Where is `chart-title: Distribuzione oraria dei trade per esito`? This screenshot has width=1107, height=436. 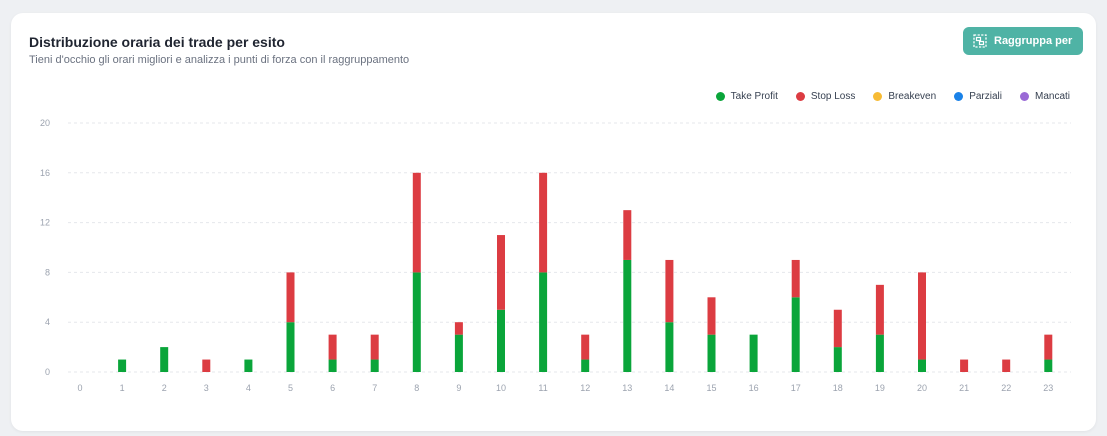 chart-title: Distribuzione oraria dei trade per esito is located at coordinates (157, 42).